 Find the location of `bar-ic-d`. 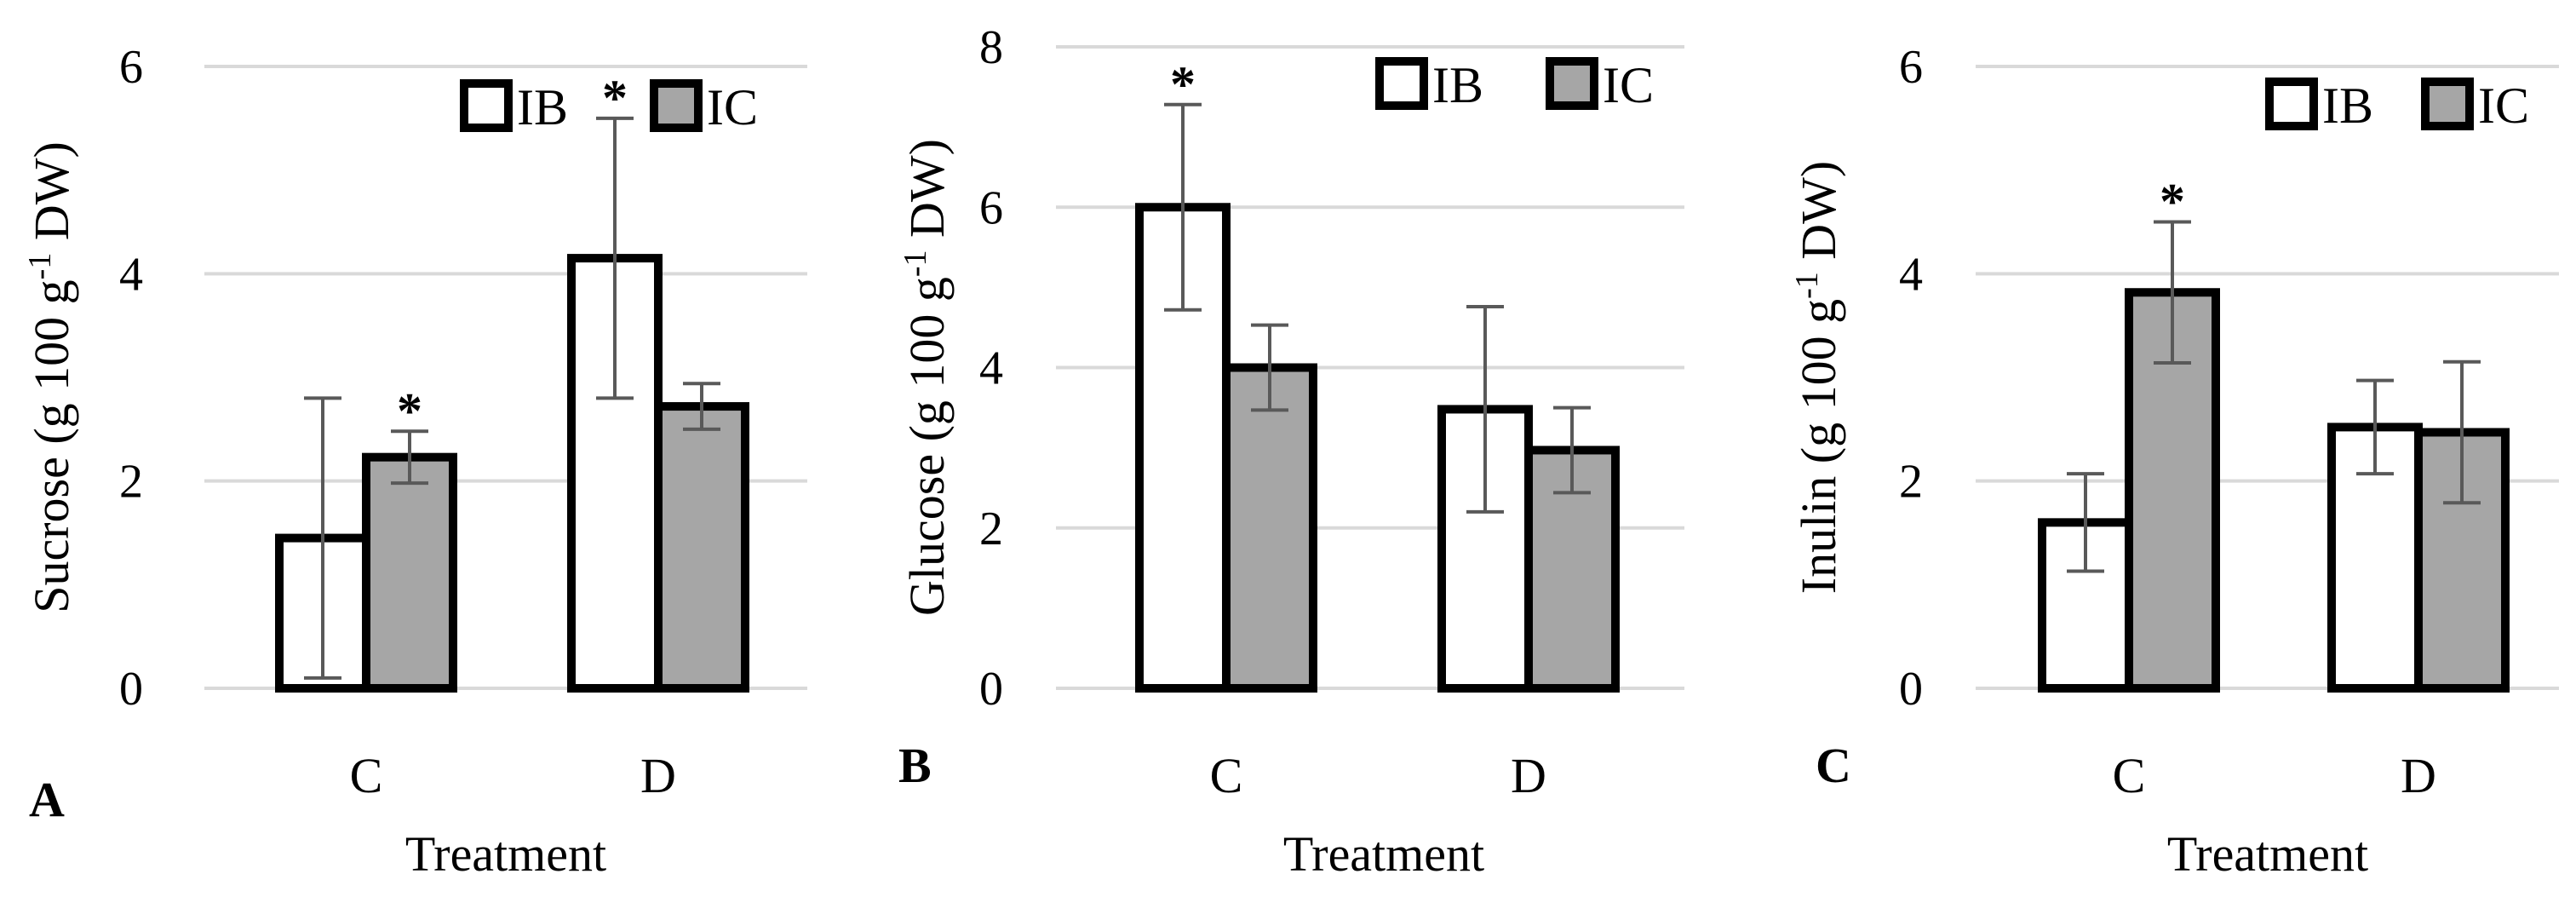

bar-ic-d is located at coordinates (701, 547).